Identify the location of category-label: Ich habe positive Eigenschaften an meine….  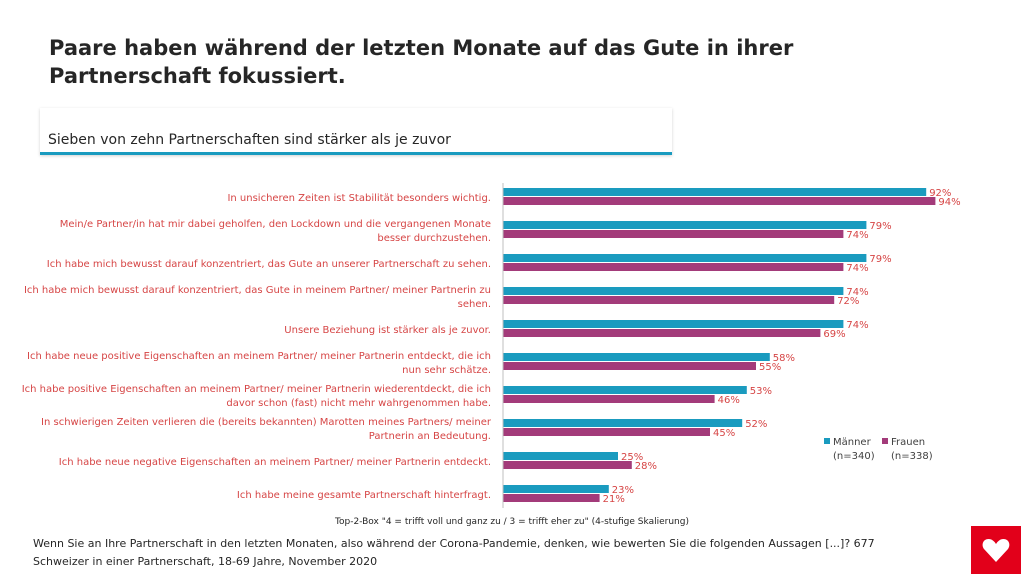
(256, 389).